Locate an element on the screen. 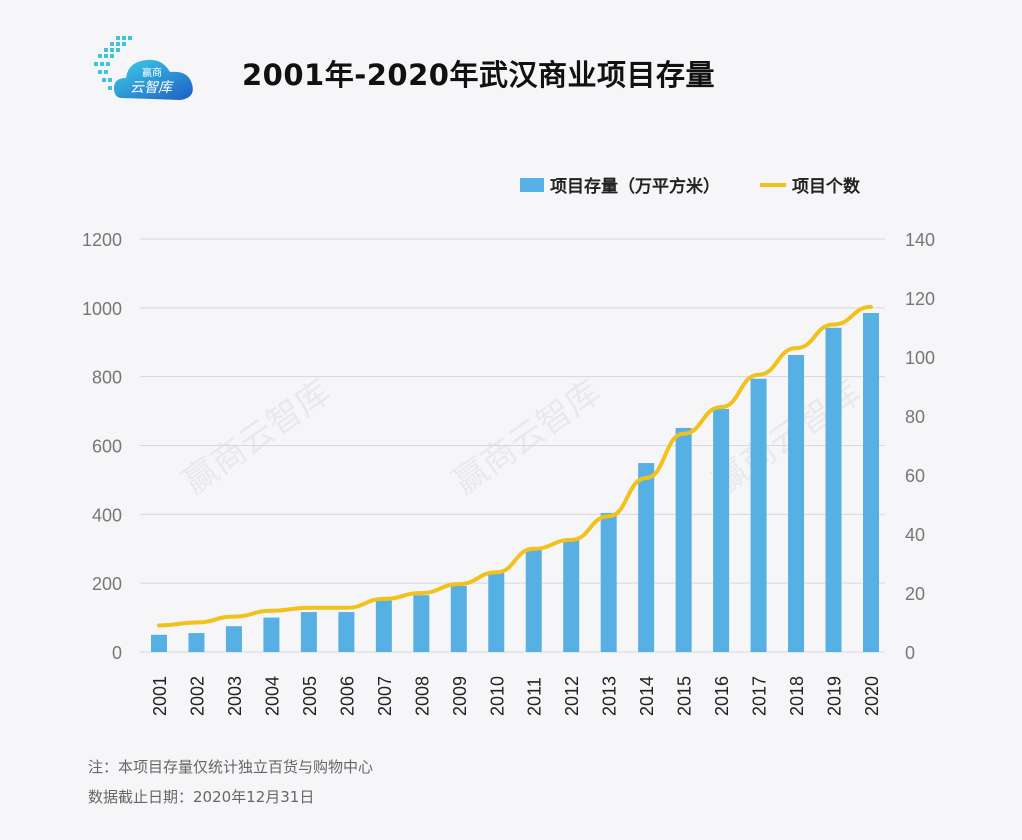 This screenshot has height=840, width=1022. bar-2006 is located at coordinates (346, 632).